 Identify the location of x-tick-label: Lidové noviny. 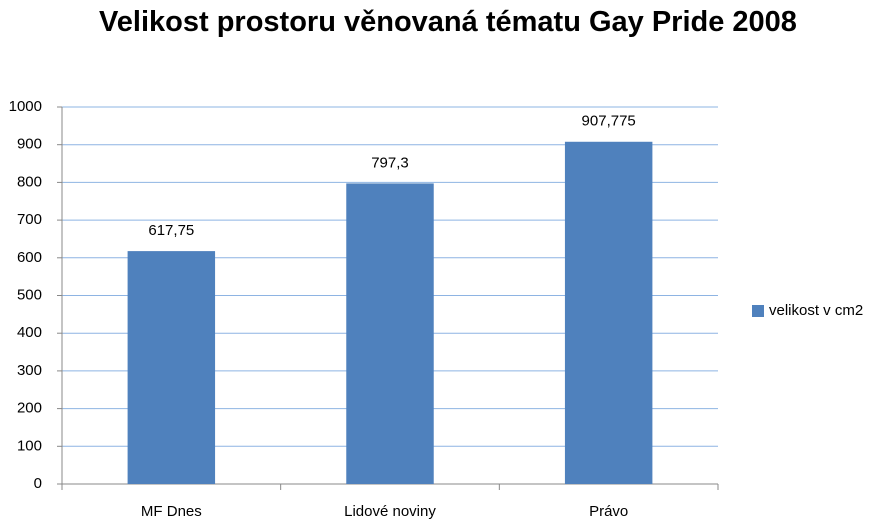
(390, 511).